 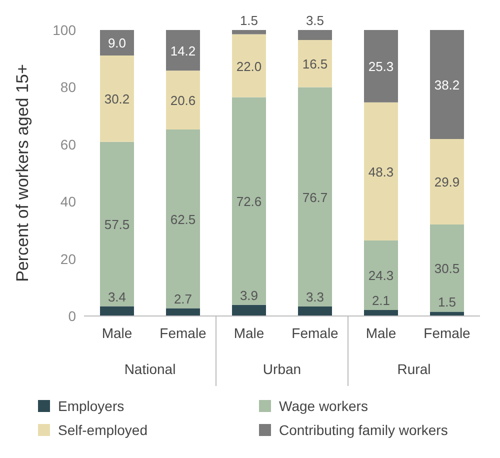 I want to click on text: National, so click(x=150, y=369).